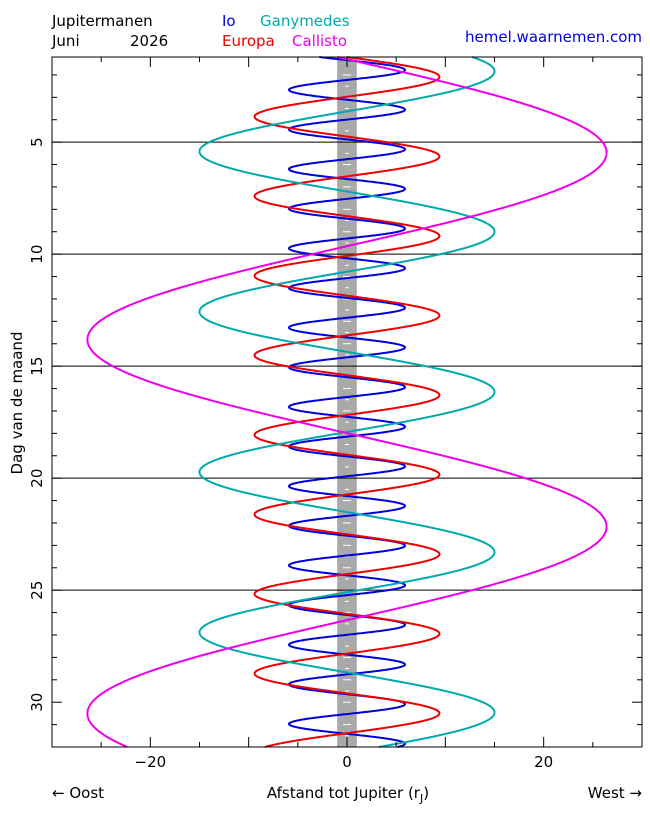  What do you see at coordinates (426, 793) in the screenshot?
I see `x-axis-label-end: )` at bounding box center [426, 793].